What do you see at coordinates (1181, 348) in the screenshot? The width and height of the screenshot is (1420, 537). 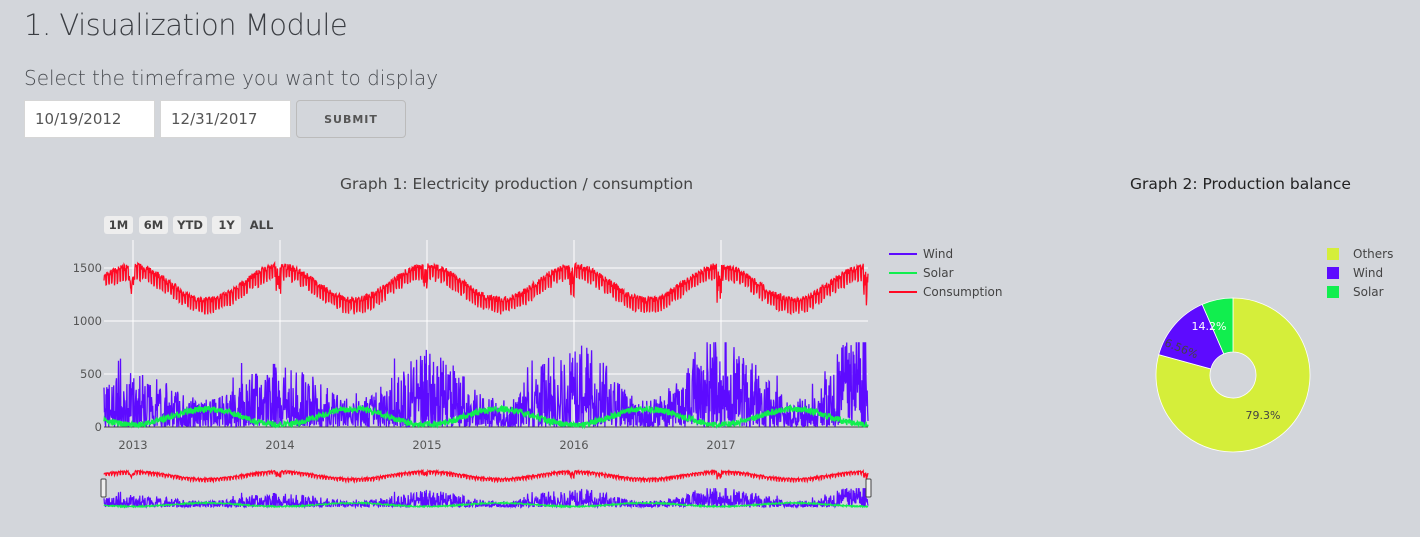 I see `slice-label-solar: 6.56%` at bounding box center [1181, 348].